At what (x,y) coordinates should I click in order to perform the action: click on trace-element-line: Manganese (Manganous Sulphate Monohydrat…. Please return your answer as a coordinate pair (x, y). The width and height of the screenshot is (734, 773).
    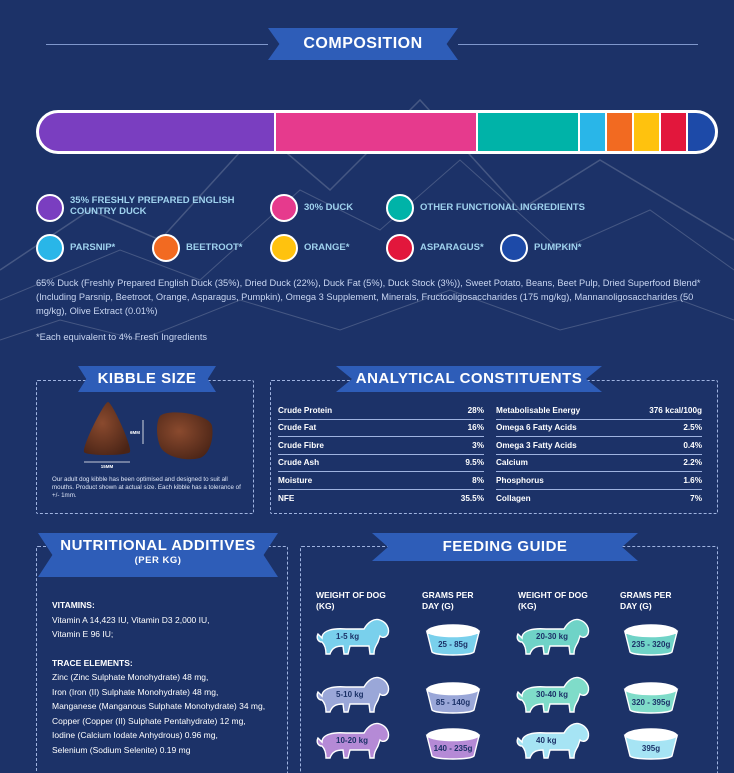
    Looking at the image, I should click on (159, 706).